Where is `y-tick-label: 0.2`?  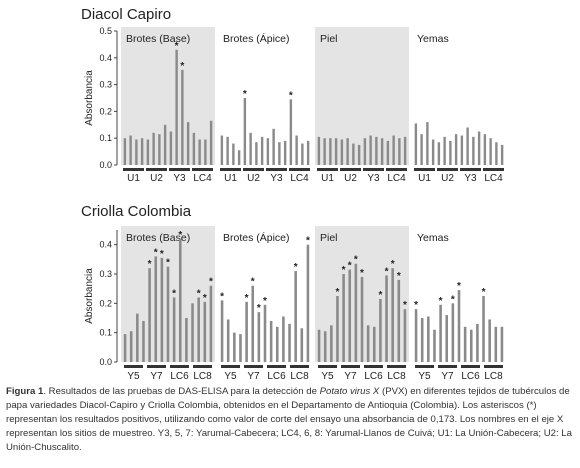
y-tick-label: 0.2 is located at coordinates (105, 303).